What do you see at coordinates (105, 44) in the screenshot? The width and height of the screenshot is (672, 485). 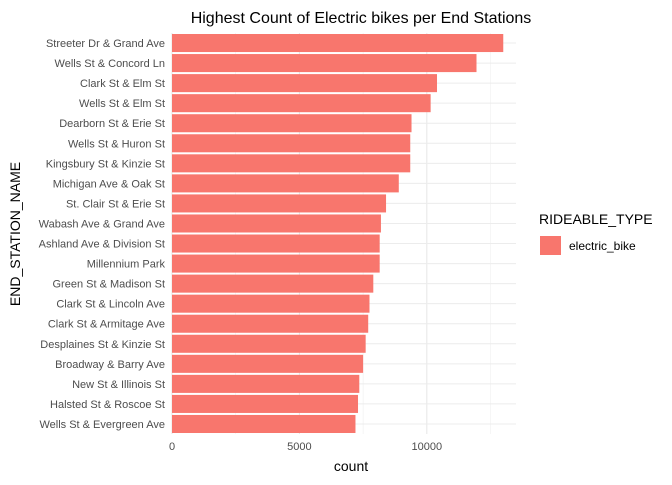 I see `y-tick-label: Streeter Dr & Grand Ave` at bounding box center [105, 44].